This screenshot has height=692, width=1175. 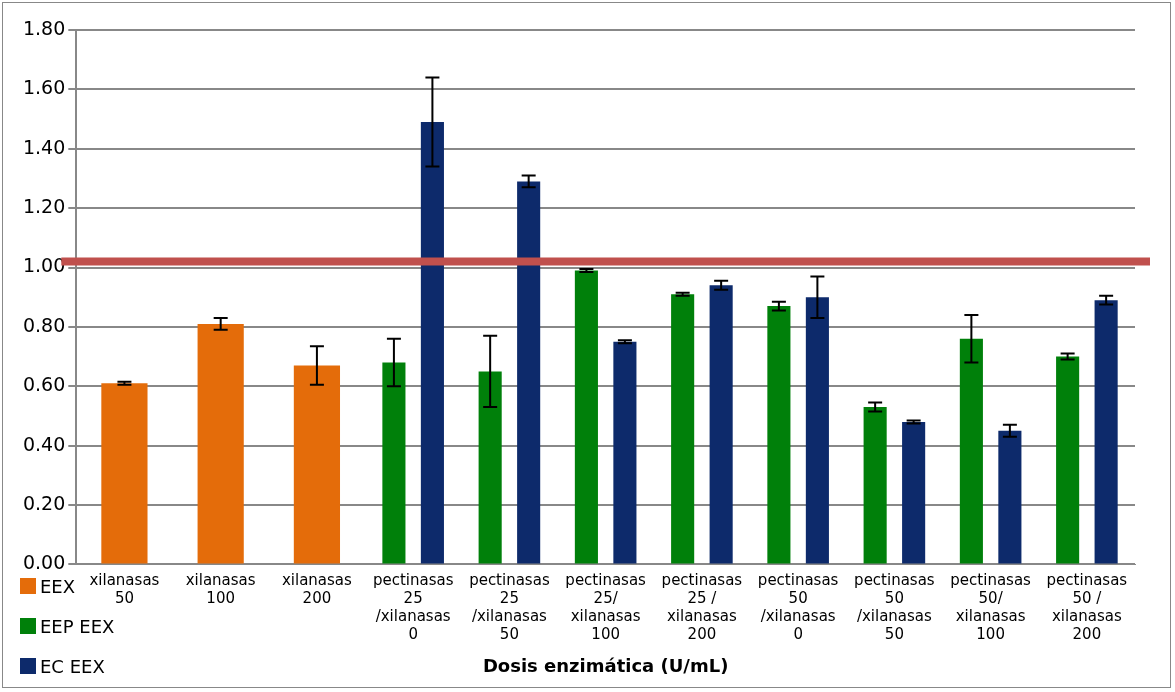 What do you see at coordinates (991, 607) in the screenshot?
I see `x-tick-label: pectinasas 50/ xilanasas 100` at bounding box center [991, 607].